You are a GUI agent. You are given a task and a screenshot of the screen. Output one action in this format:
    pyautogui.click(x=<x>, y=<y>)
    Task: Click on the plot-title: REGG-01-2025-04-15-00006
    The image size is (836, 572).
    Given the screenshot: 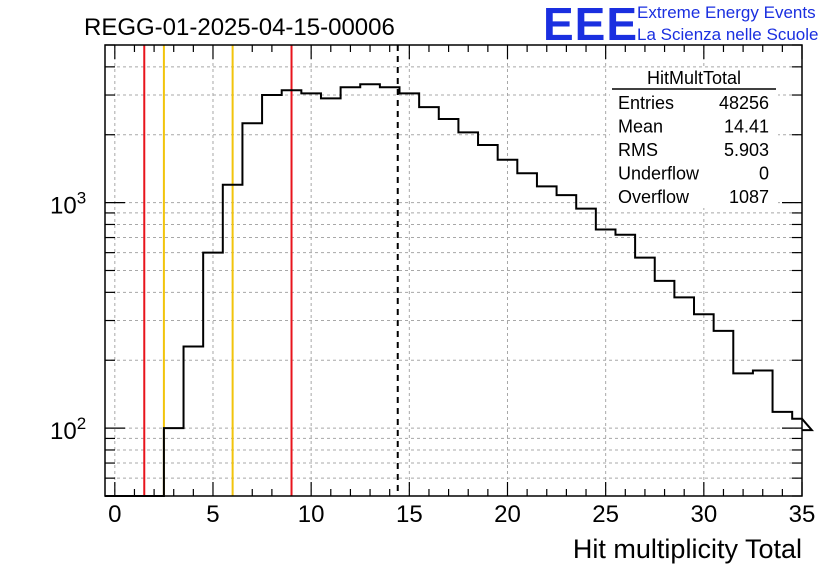 What is the action you would take?
    pyautogui.click(x=239, y=27)
    